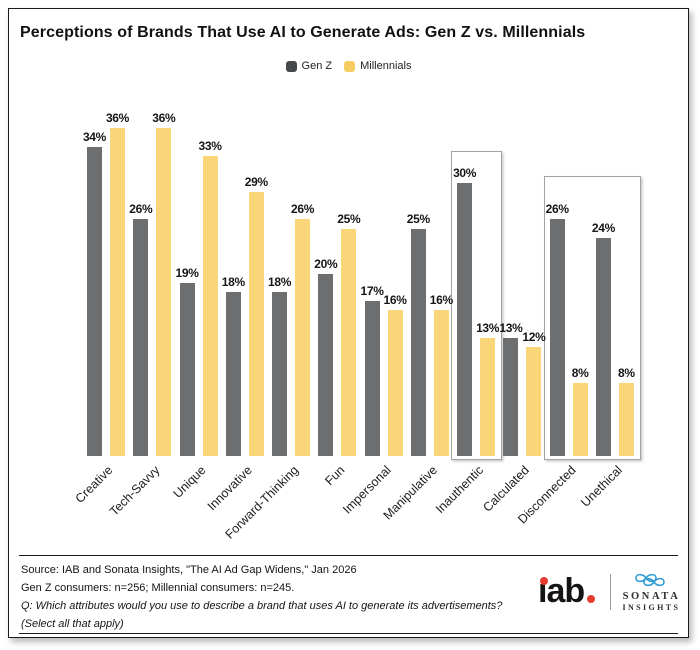 The width and height of the screenshot is (700, 650). What do you see at coordinates (418, 342) in the screenshot?
I see `bar-gen-z-manipulative` at bounding box center [418, 342].